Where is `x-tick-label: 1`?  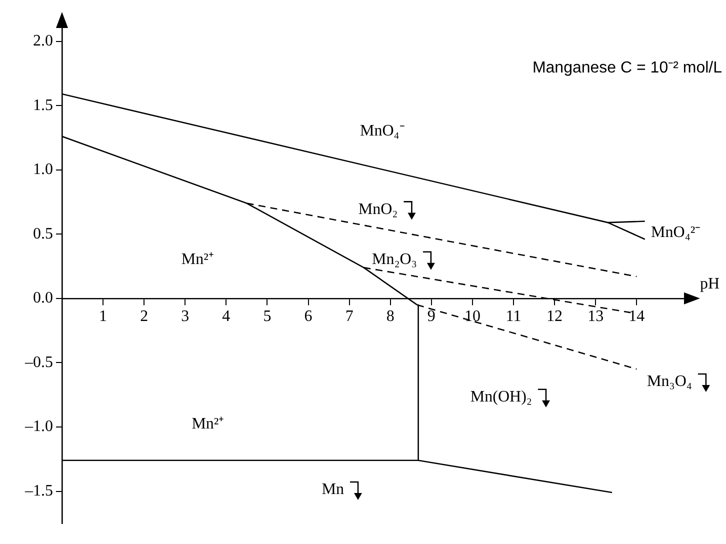 x-tick-label: 1 is located at coordinates (103, 317).